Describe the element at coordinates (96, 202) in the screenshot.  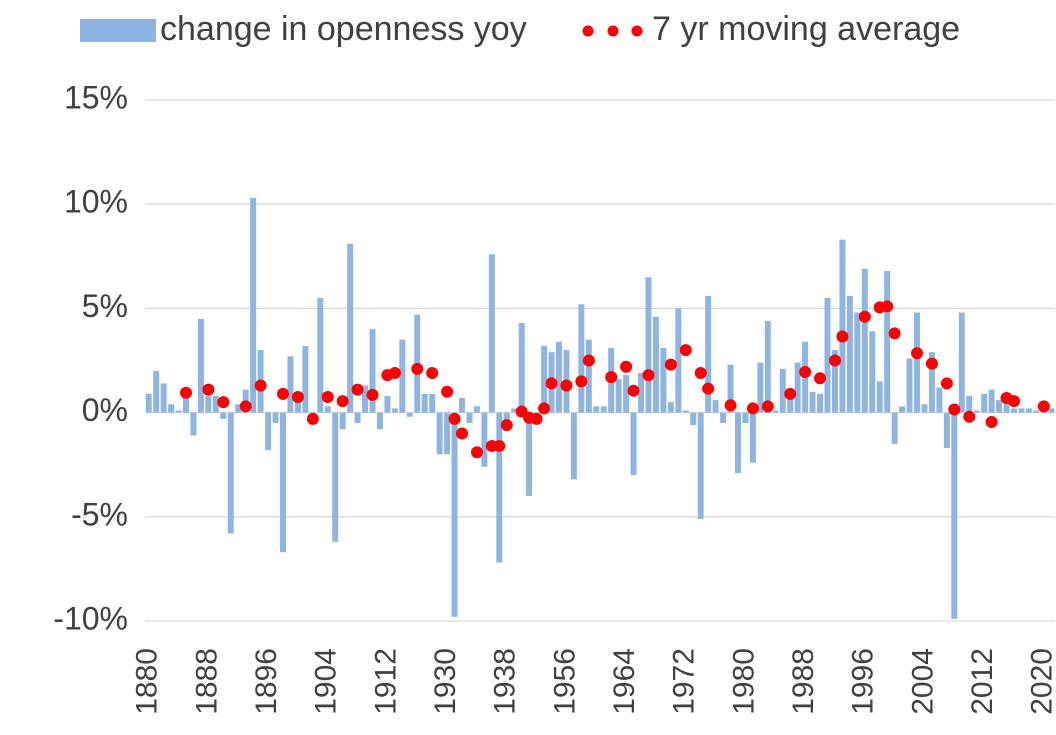
I see `y-tick-label: 10%` at that location.